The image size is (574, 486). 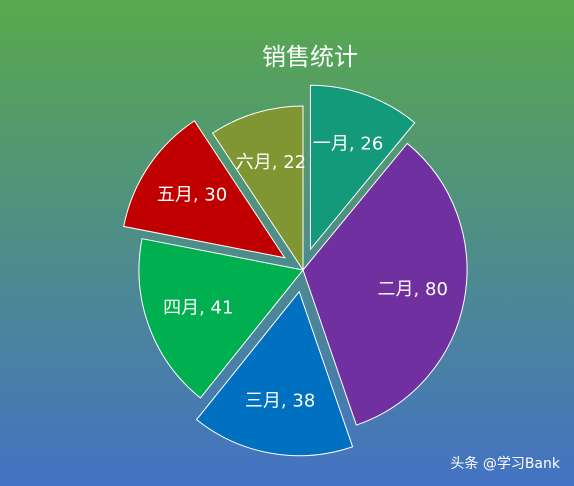 What do you see at coordinates (271, 162) in the screenshot?
I see `data-label: 六月, 22` at bounding box center [271, 162].